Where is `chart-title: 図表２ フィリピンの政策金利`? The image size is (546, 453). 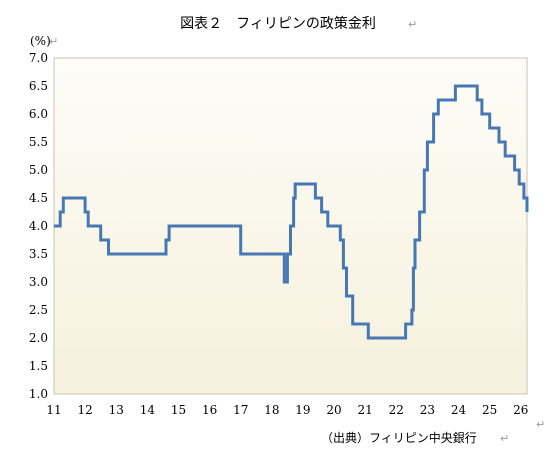 chart-title: 図表２ フィリピンの政策金利 is located at coordinates (278, 23).